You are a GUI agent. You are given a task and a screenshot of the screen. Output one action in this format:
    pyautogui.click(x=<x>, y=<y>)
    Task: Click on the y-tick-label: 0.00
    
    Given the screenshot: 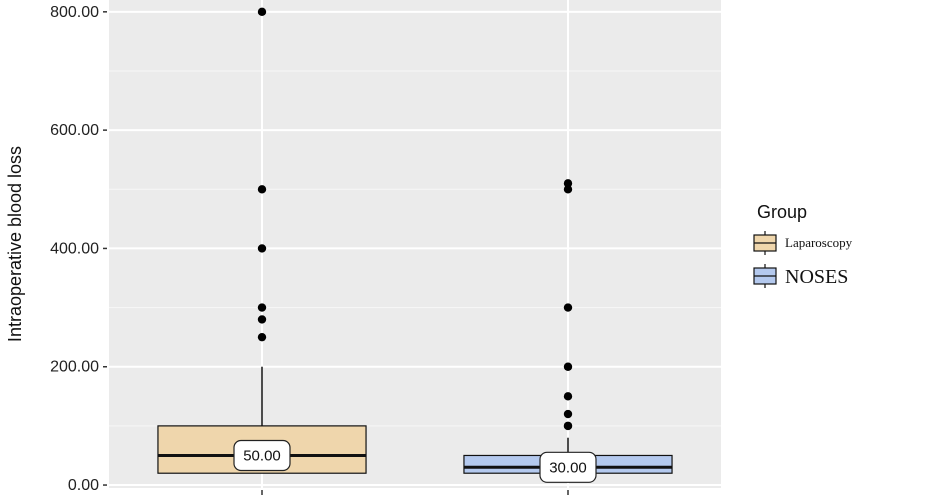 What is the action you would take?
    pyautogui.click(x=83, y=485)
    